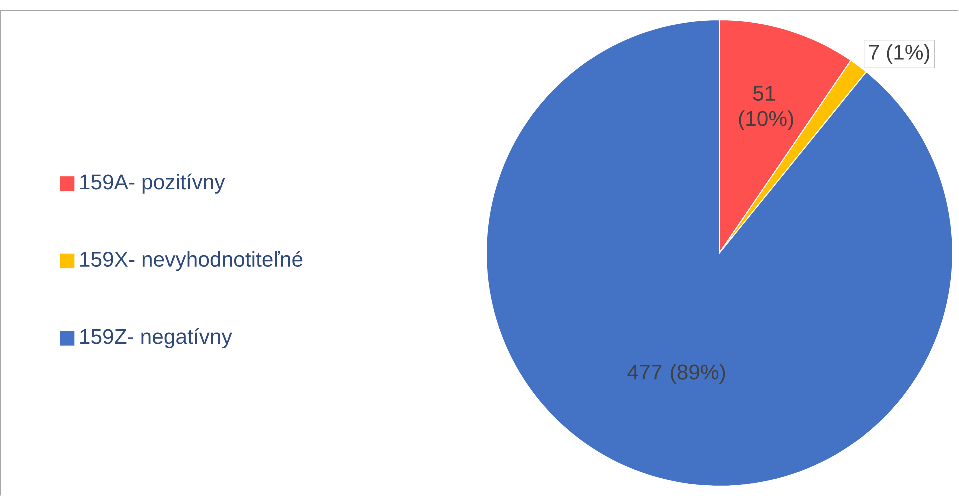  Describe the element at coordinates (899, 54) in the screenshot. I see `data-label: 7 (1%)` at that location.